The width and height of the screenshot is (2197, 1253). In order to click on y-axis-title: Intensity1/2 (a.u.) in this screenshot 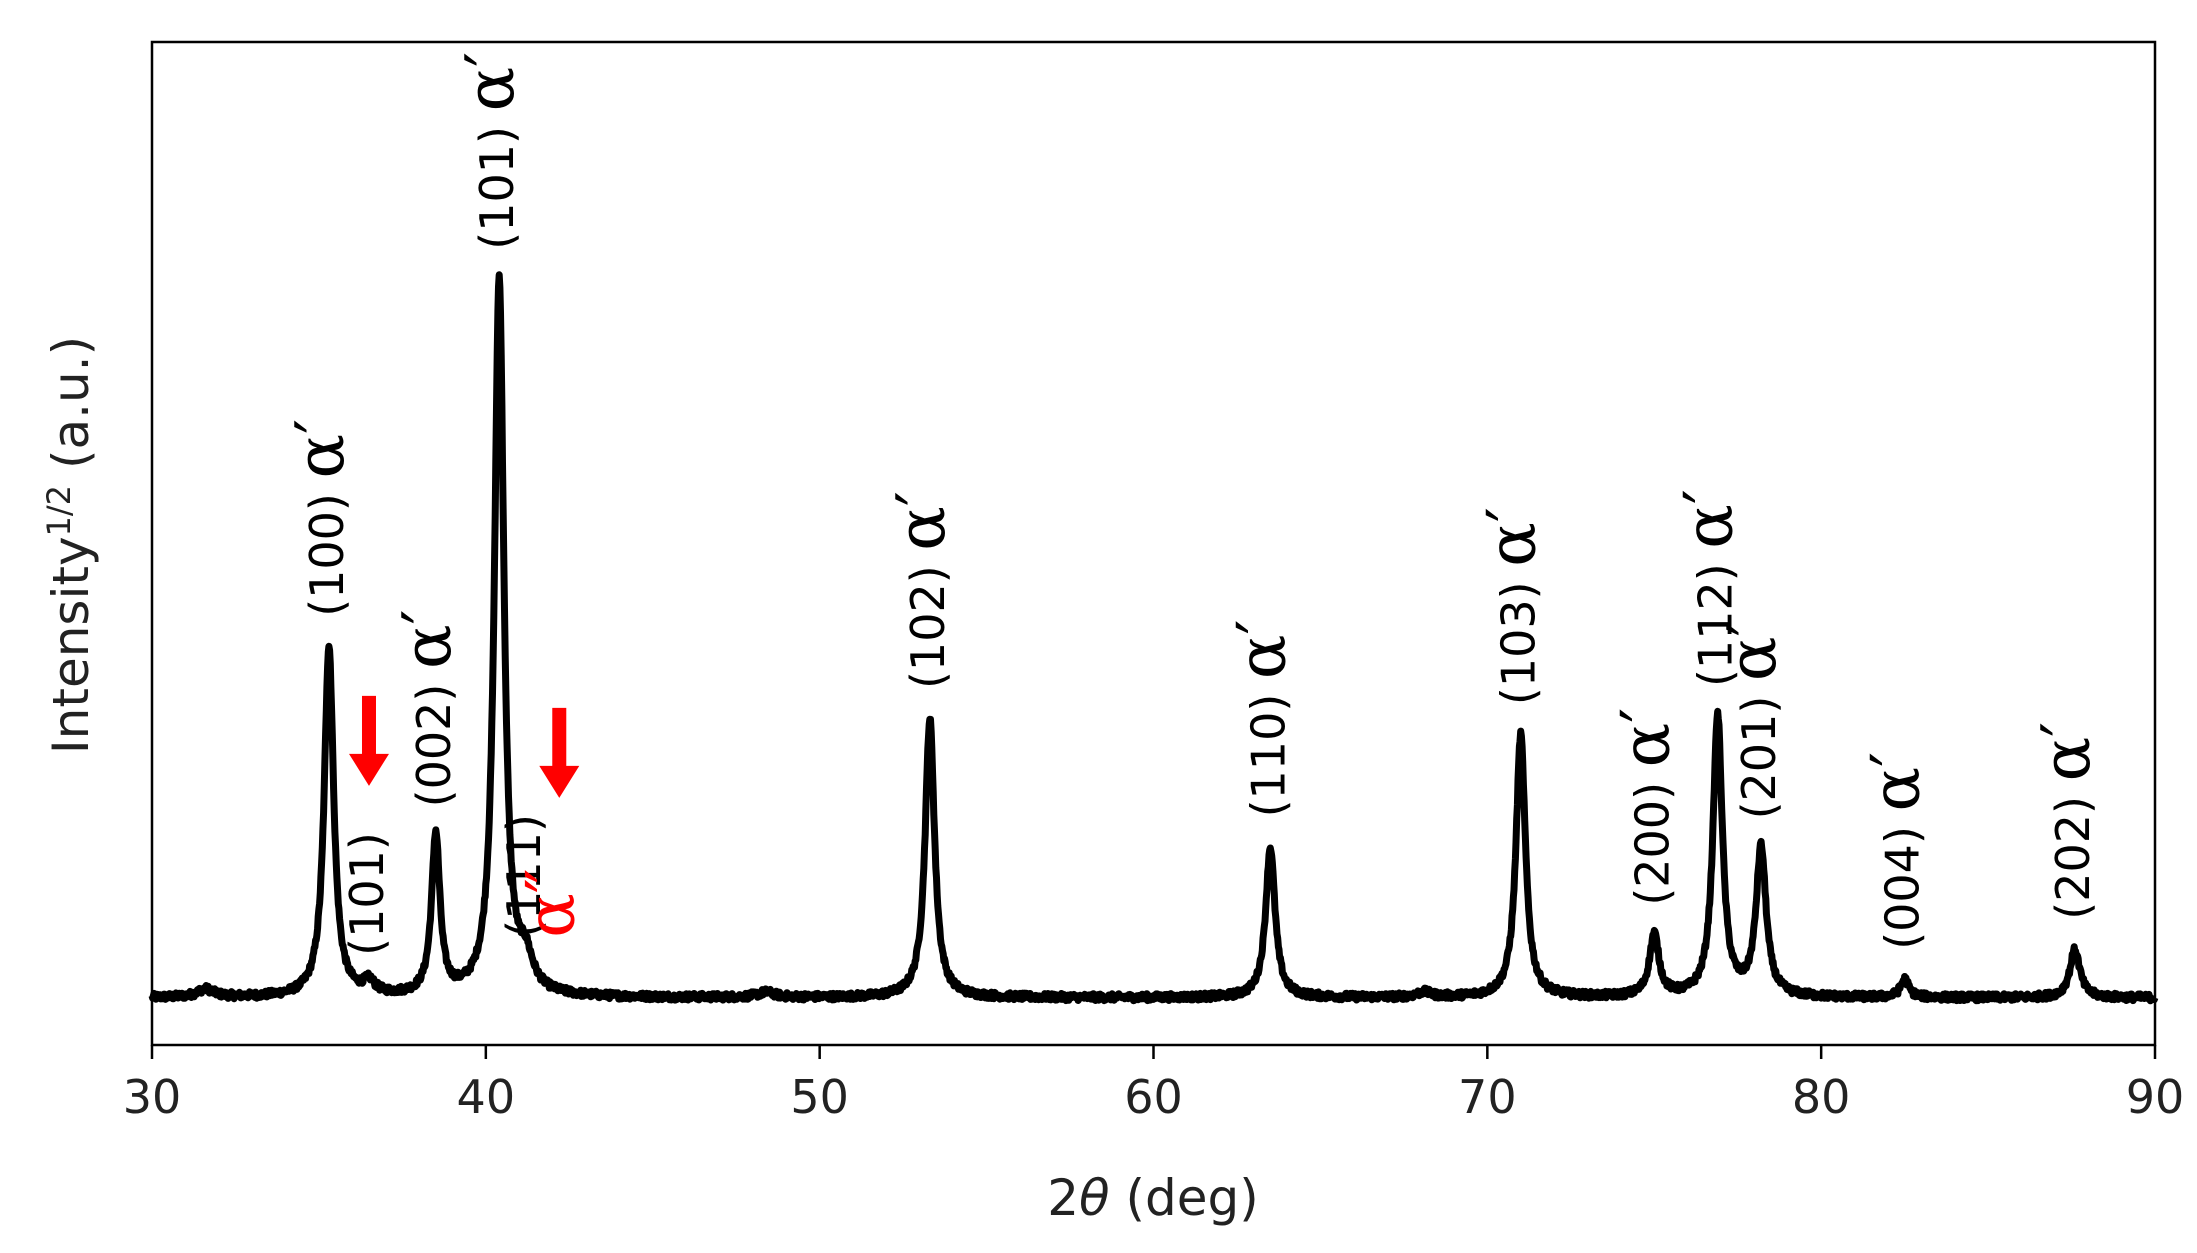, I will do `click(70, 545)`.